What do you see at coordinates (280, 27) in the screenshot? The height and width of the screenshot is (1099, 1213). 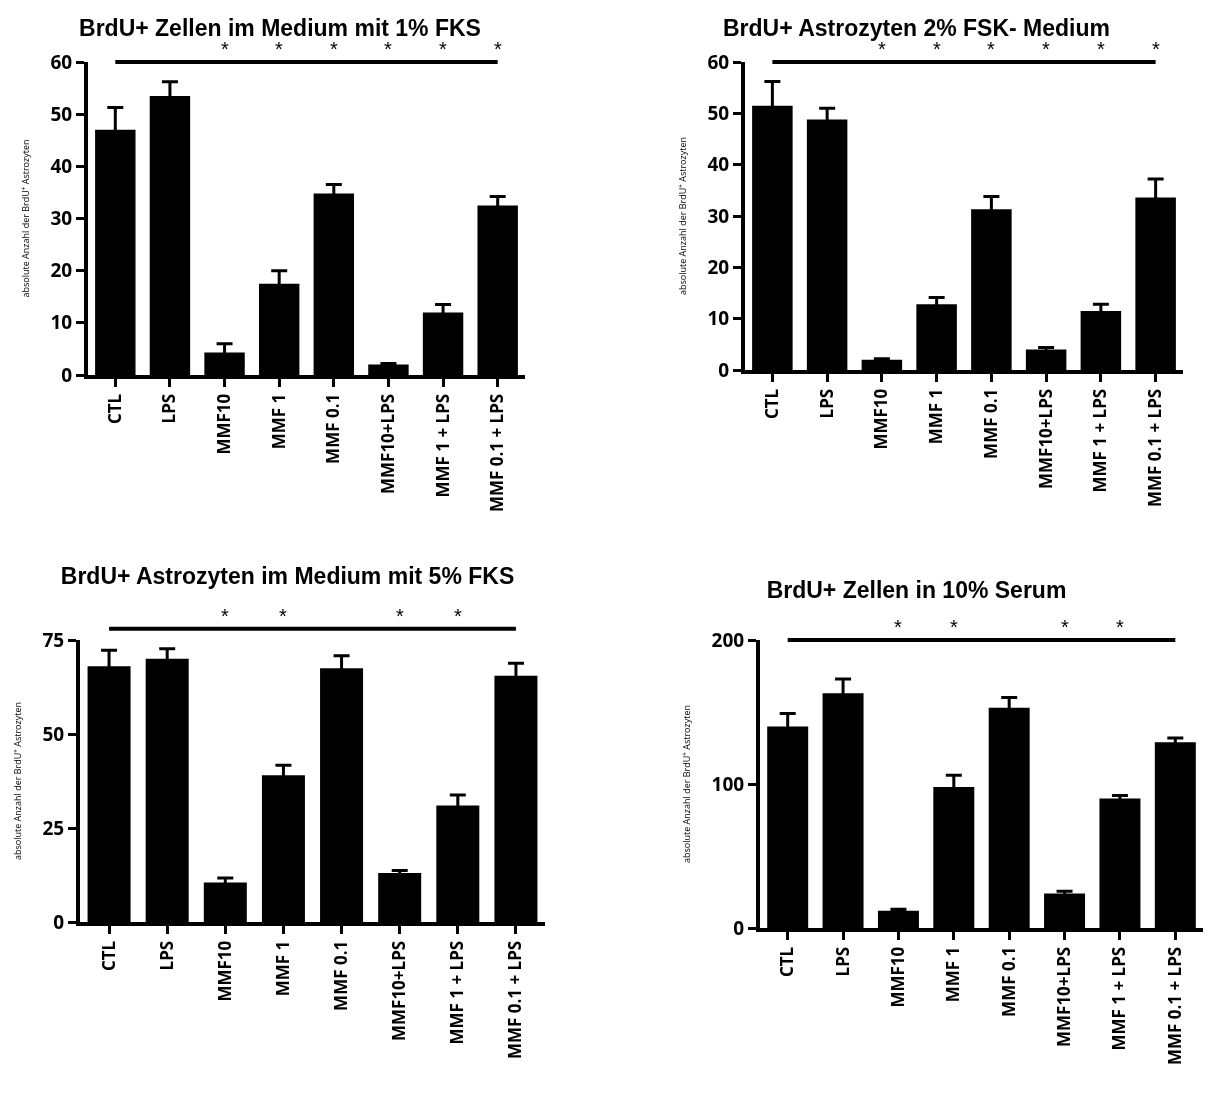 I see `chart-title: BrdU+ Zellen im Medium mit 1% FKS` at bounding box center [280, 27].